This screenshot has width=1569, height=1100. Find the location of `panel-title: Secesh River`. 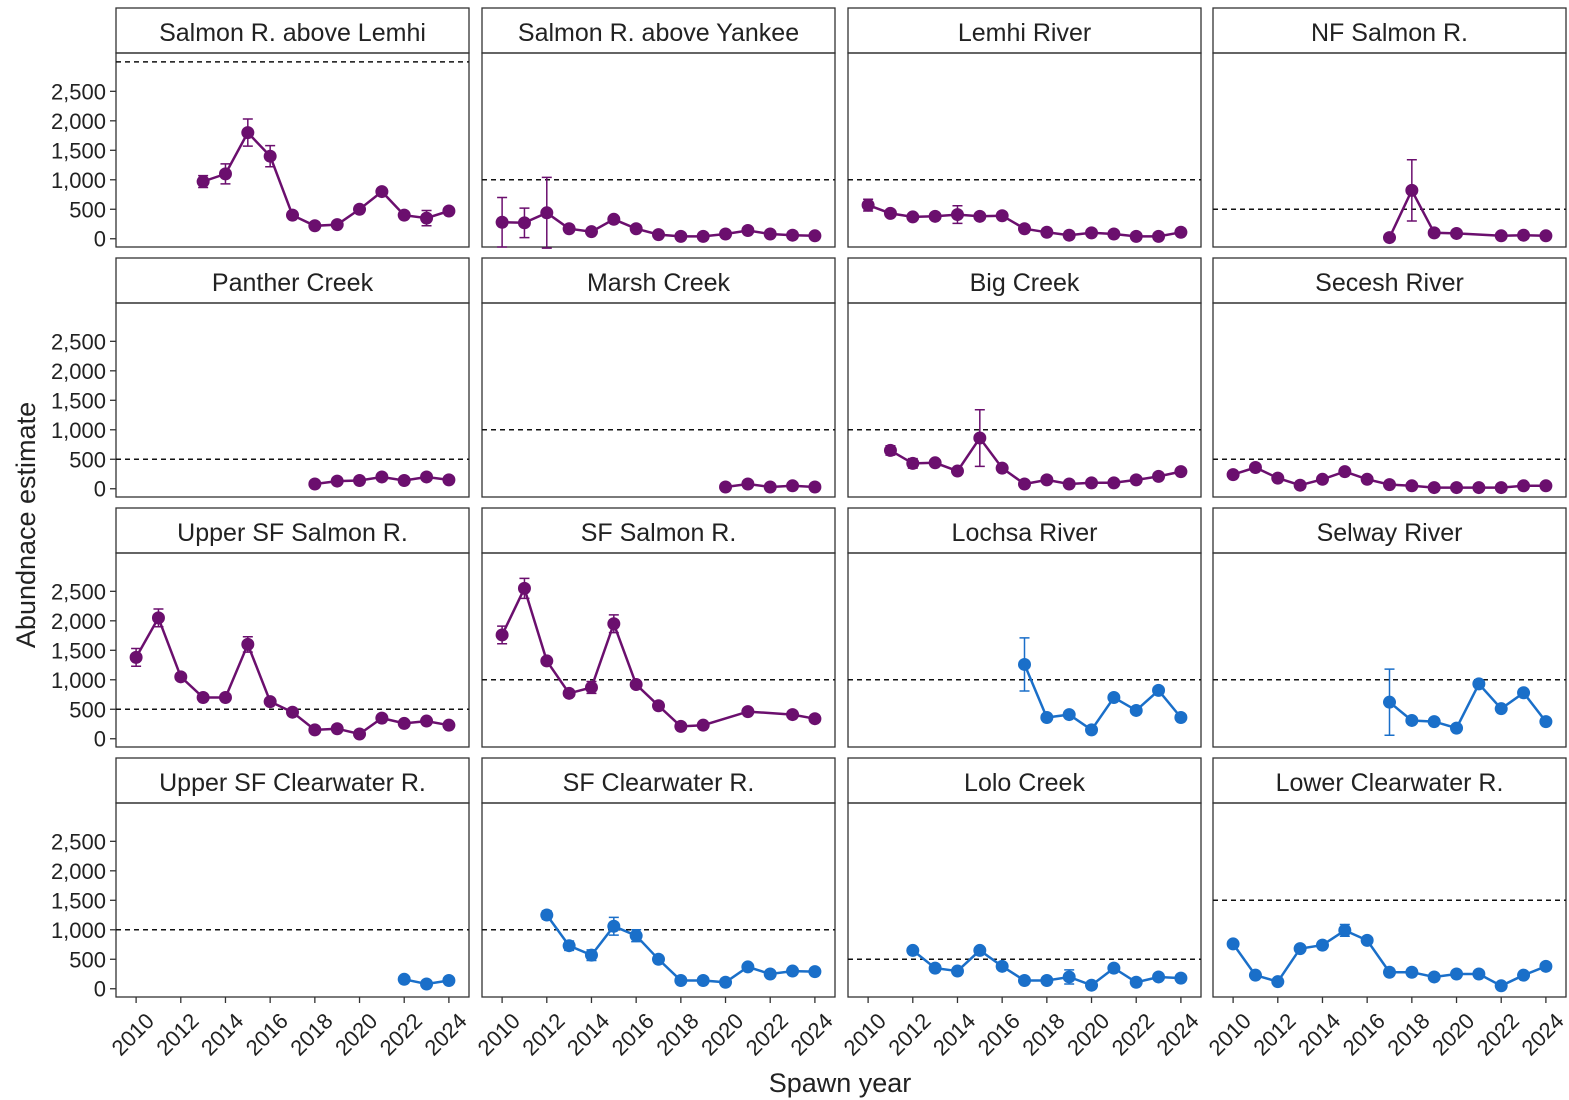

panel-title: Secesh River is located at coordinates (1389, 283).